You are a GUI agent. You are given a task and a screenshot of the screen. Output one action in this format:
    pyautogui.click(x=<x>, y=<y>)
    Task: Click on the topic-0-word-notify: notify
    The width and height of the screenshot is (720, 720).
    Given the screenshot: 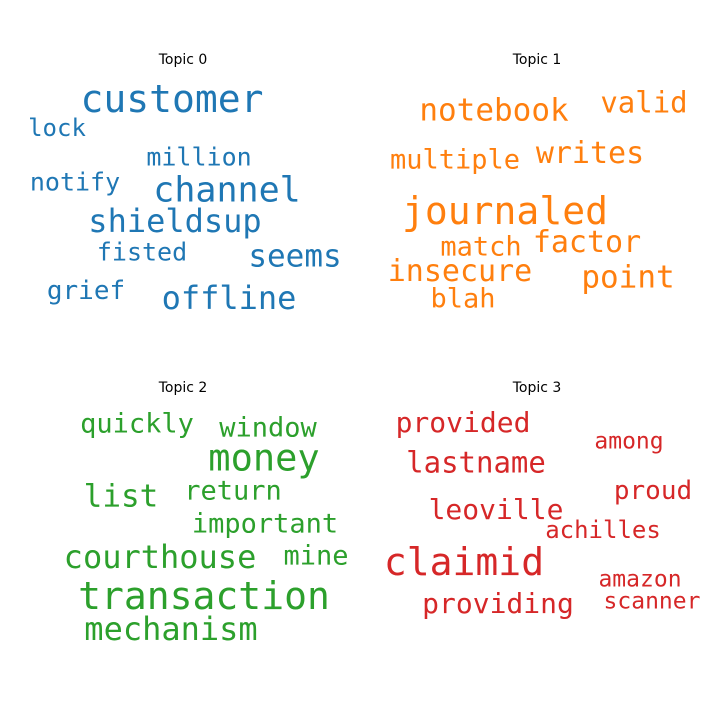 What is the action you would take?
    pyautogui.click(x=75, y=182)
    